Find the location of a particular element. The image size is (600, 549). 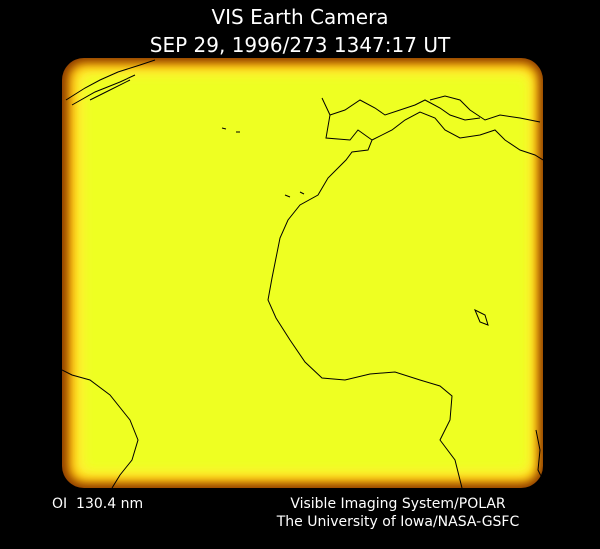

filter-label: OI 130.4 nm is located at coordinates (97, 504).